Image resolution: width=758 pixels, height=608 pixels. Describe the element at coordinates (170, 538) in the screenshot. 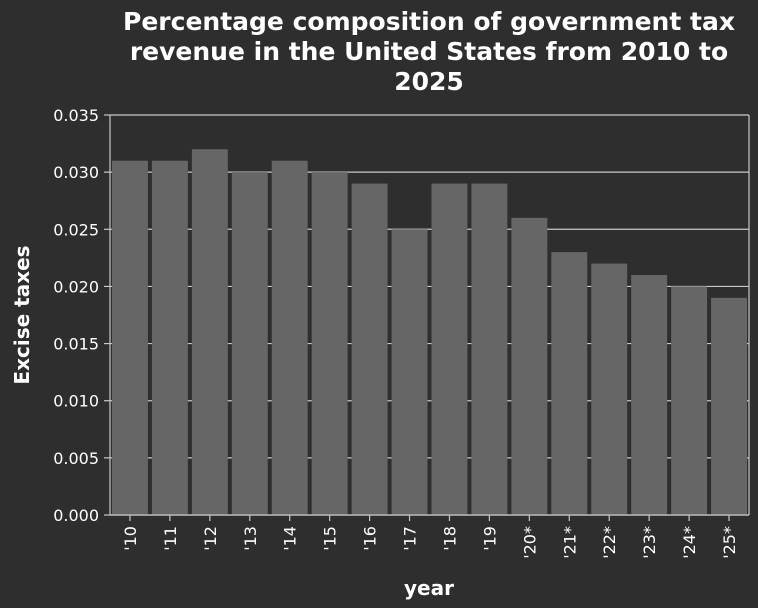

I see `x-tick-label: '11` at that location.